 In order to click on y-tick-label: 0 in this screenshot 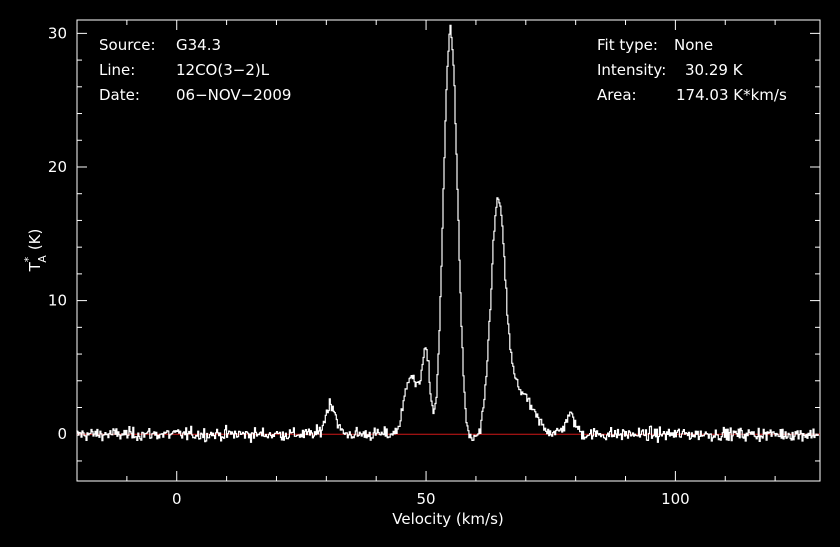, I will do `click(62, 434)`.